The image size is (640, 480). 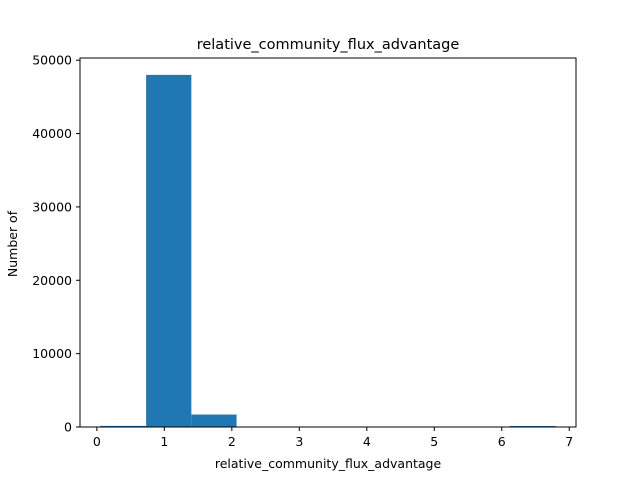 I want to click on chart-title: relative_community_flux_advantage, so click(x=328, y=45).